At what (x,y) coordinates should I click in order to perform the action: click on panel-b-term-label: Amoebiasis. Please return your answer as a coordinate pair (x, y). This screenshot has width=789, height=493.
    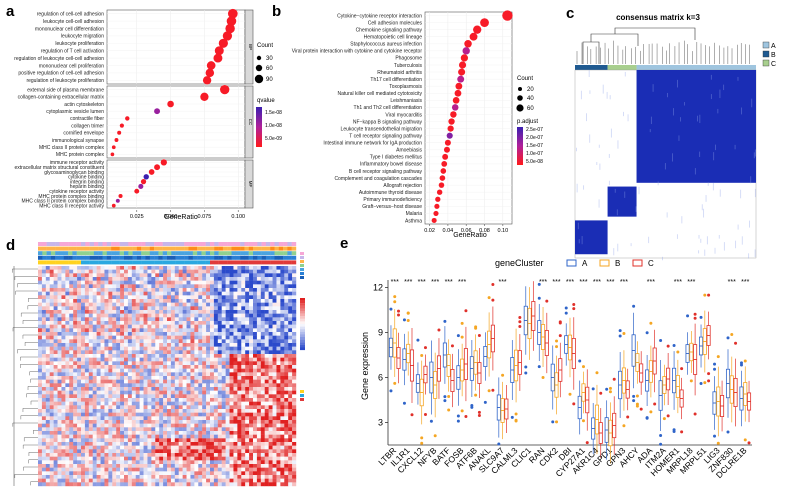
    Looking at the image, I should click on (409, 151).